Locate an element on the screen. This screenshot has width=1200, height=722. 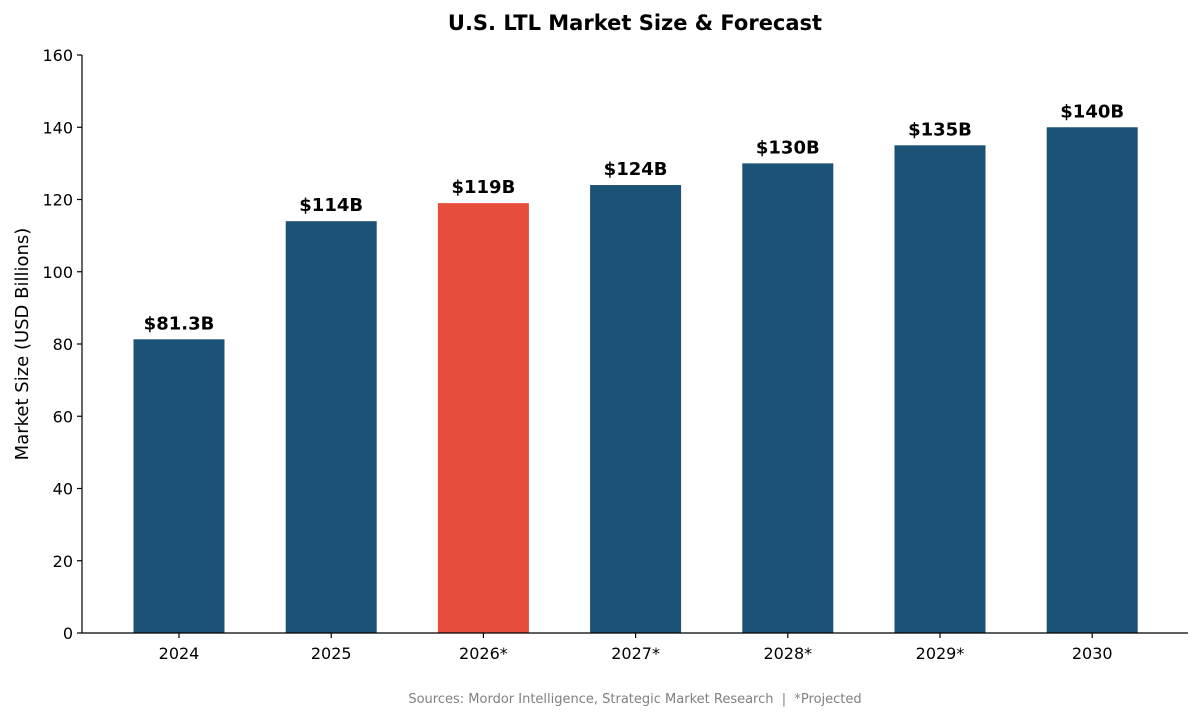
y-tick-label: 20 is located at coordinates (63, 561).